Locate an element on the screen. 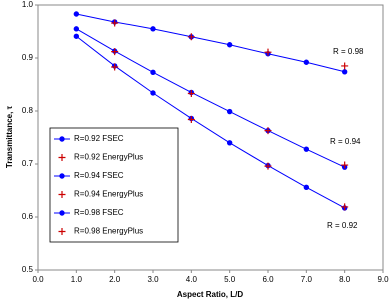 The width and height of the screenshot is (389, 303). x-tick-label: 8.0 is located at coordinates (345, 279).